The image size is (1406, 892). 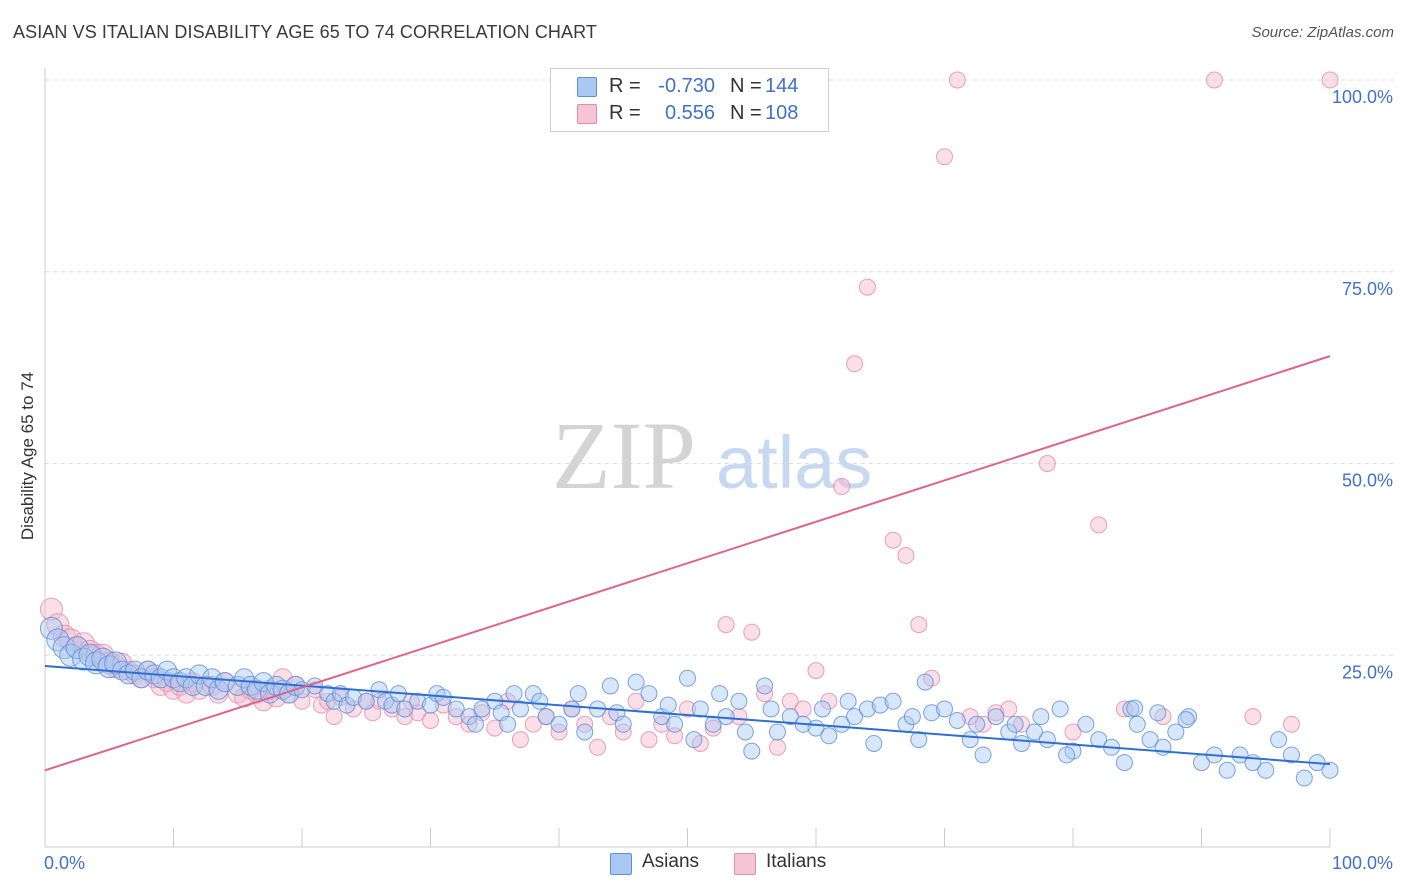 I want to click on legend-r-value: 0.556, so click(x=689, y=113).